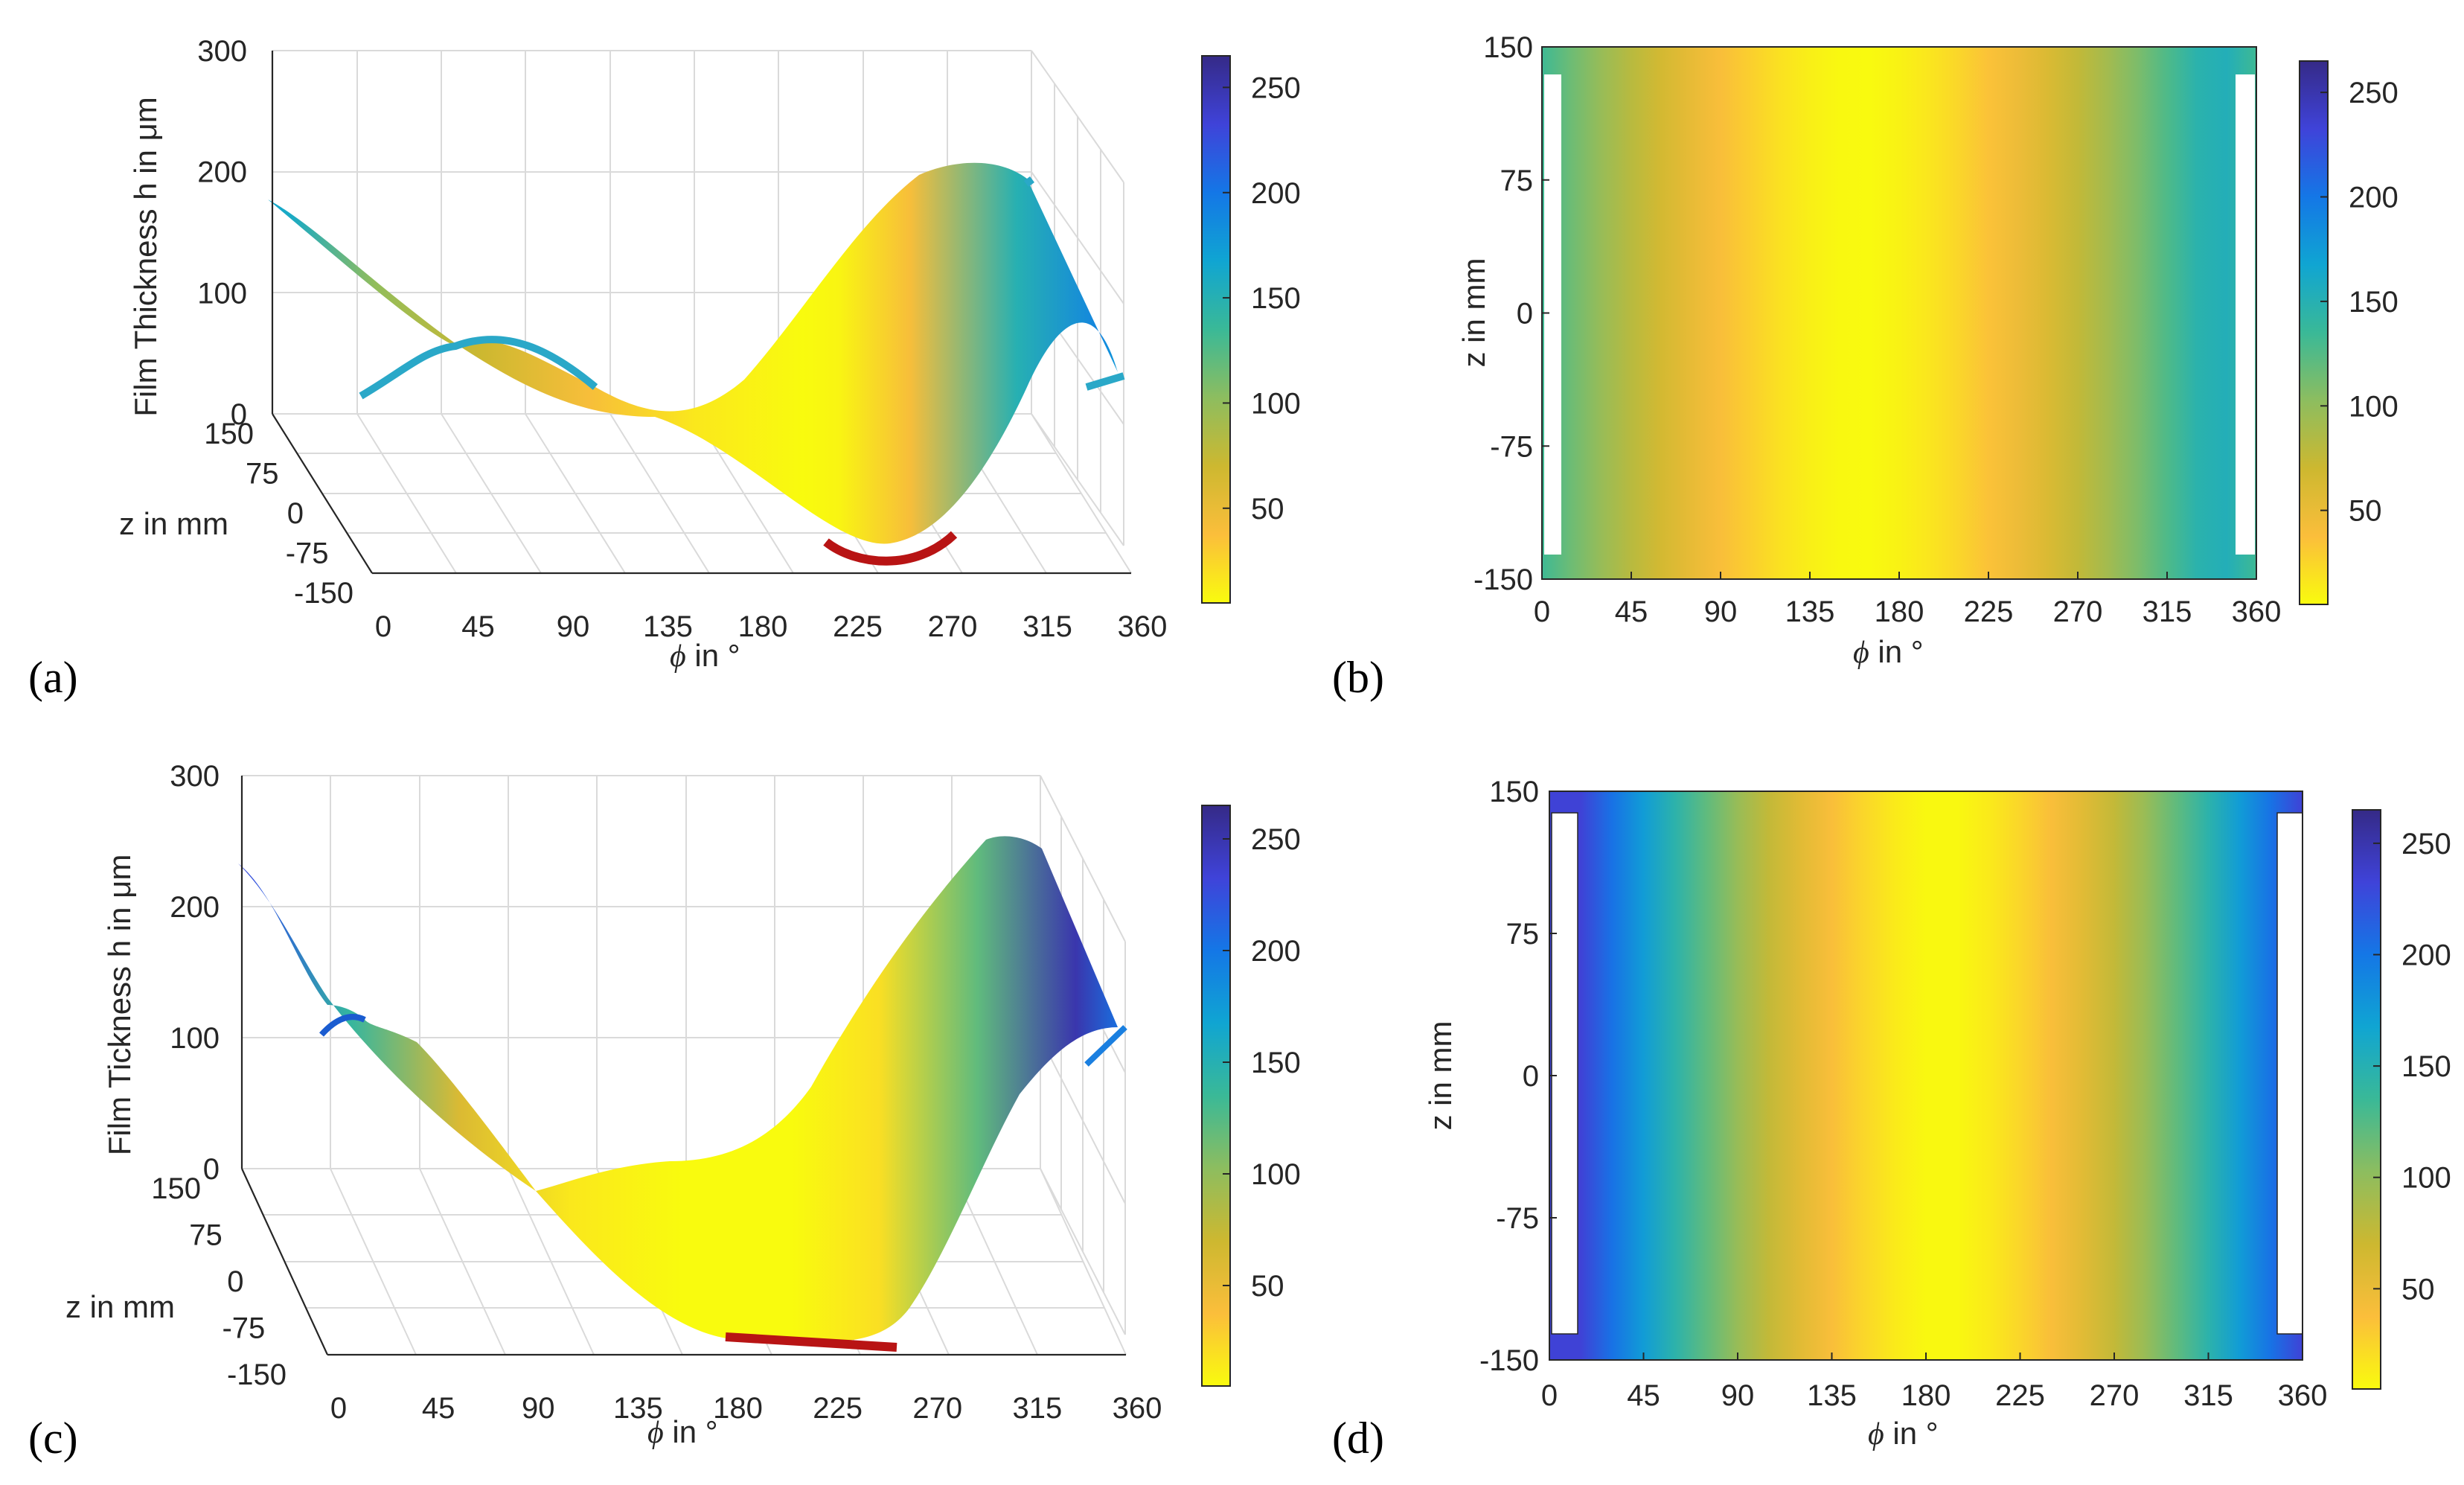 This screenshot has width=2464, height=1485. I want to click on panel-a-surface, so click(693, 353).